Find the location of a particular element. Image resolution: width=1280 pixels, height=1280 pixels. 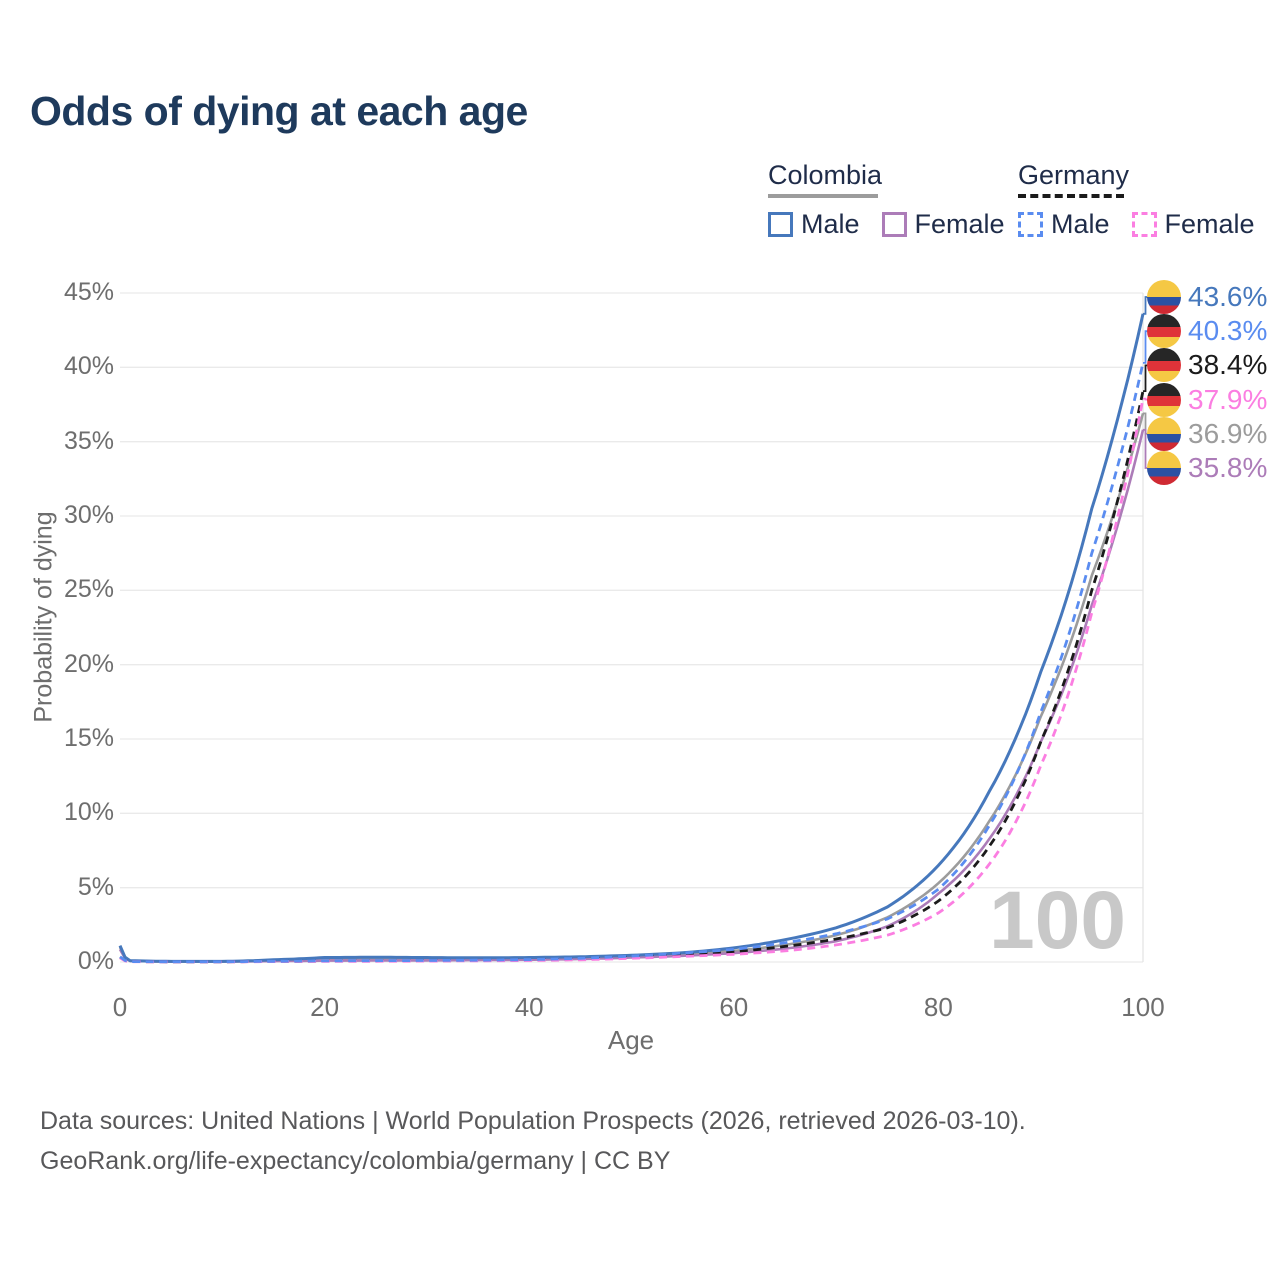

x-tick-label: 20 is located at coordinates (325, 1007).